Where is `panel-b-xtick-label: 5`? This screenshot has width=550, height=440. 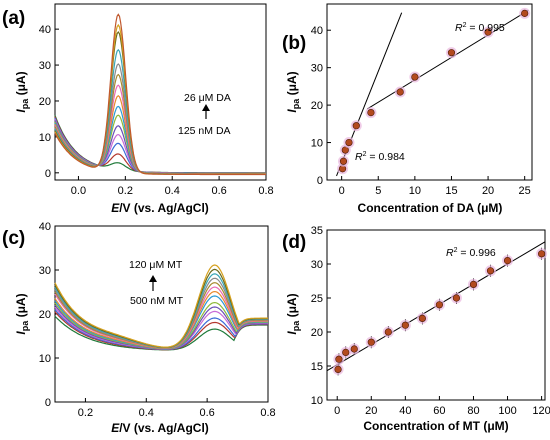 panel-b-xtick-label: 5 is located at coordinates (378, 191).